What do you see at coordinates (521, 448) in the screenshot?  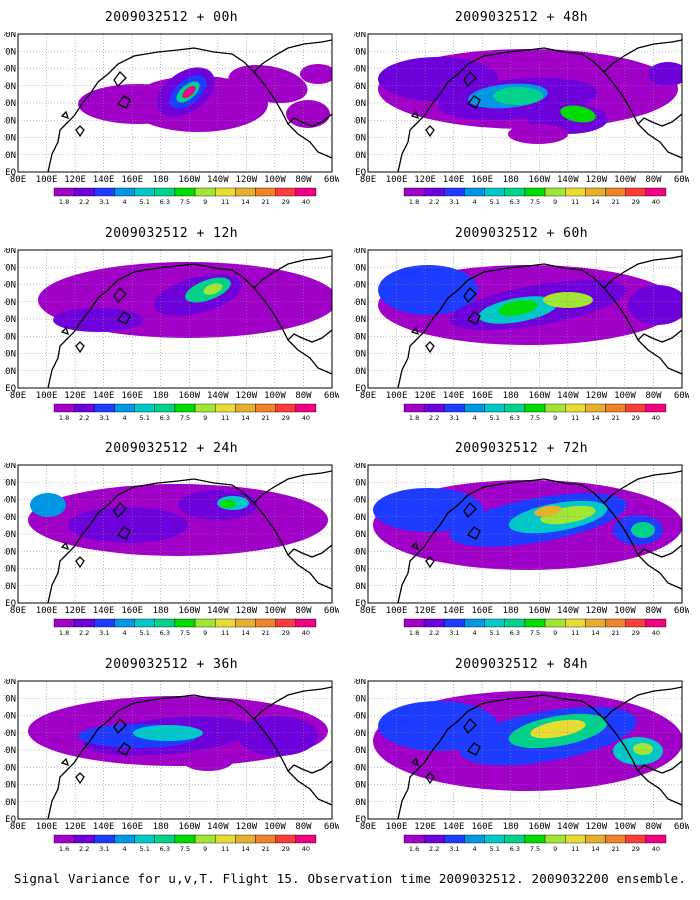 I see `panel-title: 2009032512 + 72h` at bounding box center [521, 448].